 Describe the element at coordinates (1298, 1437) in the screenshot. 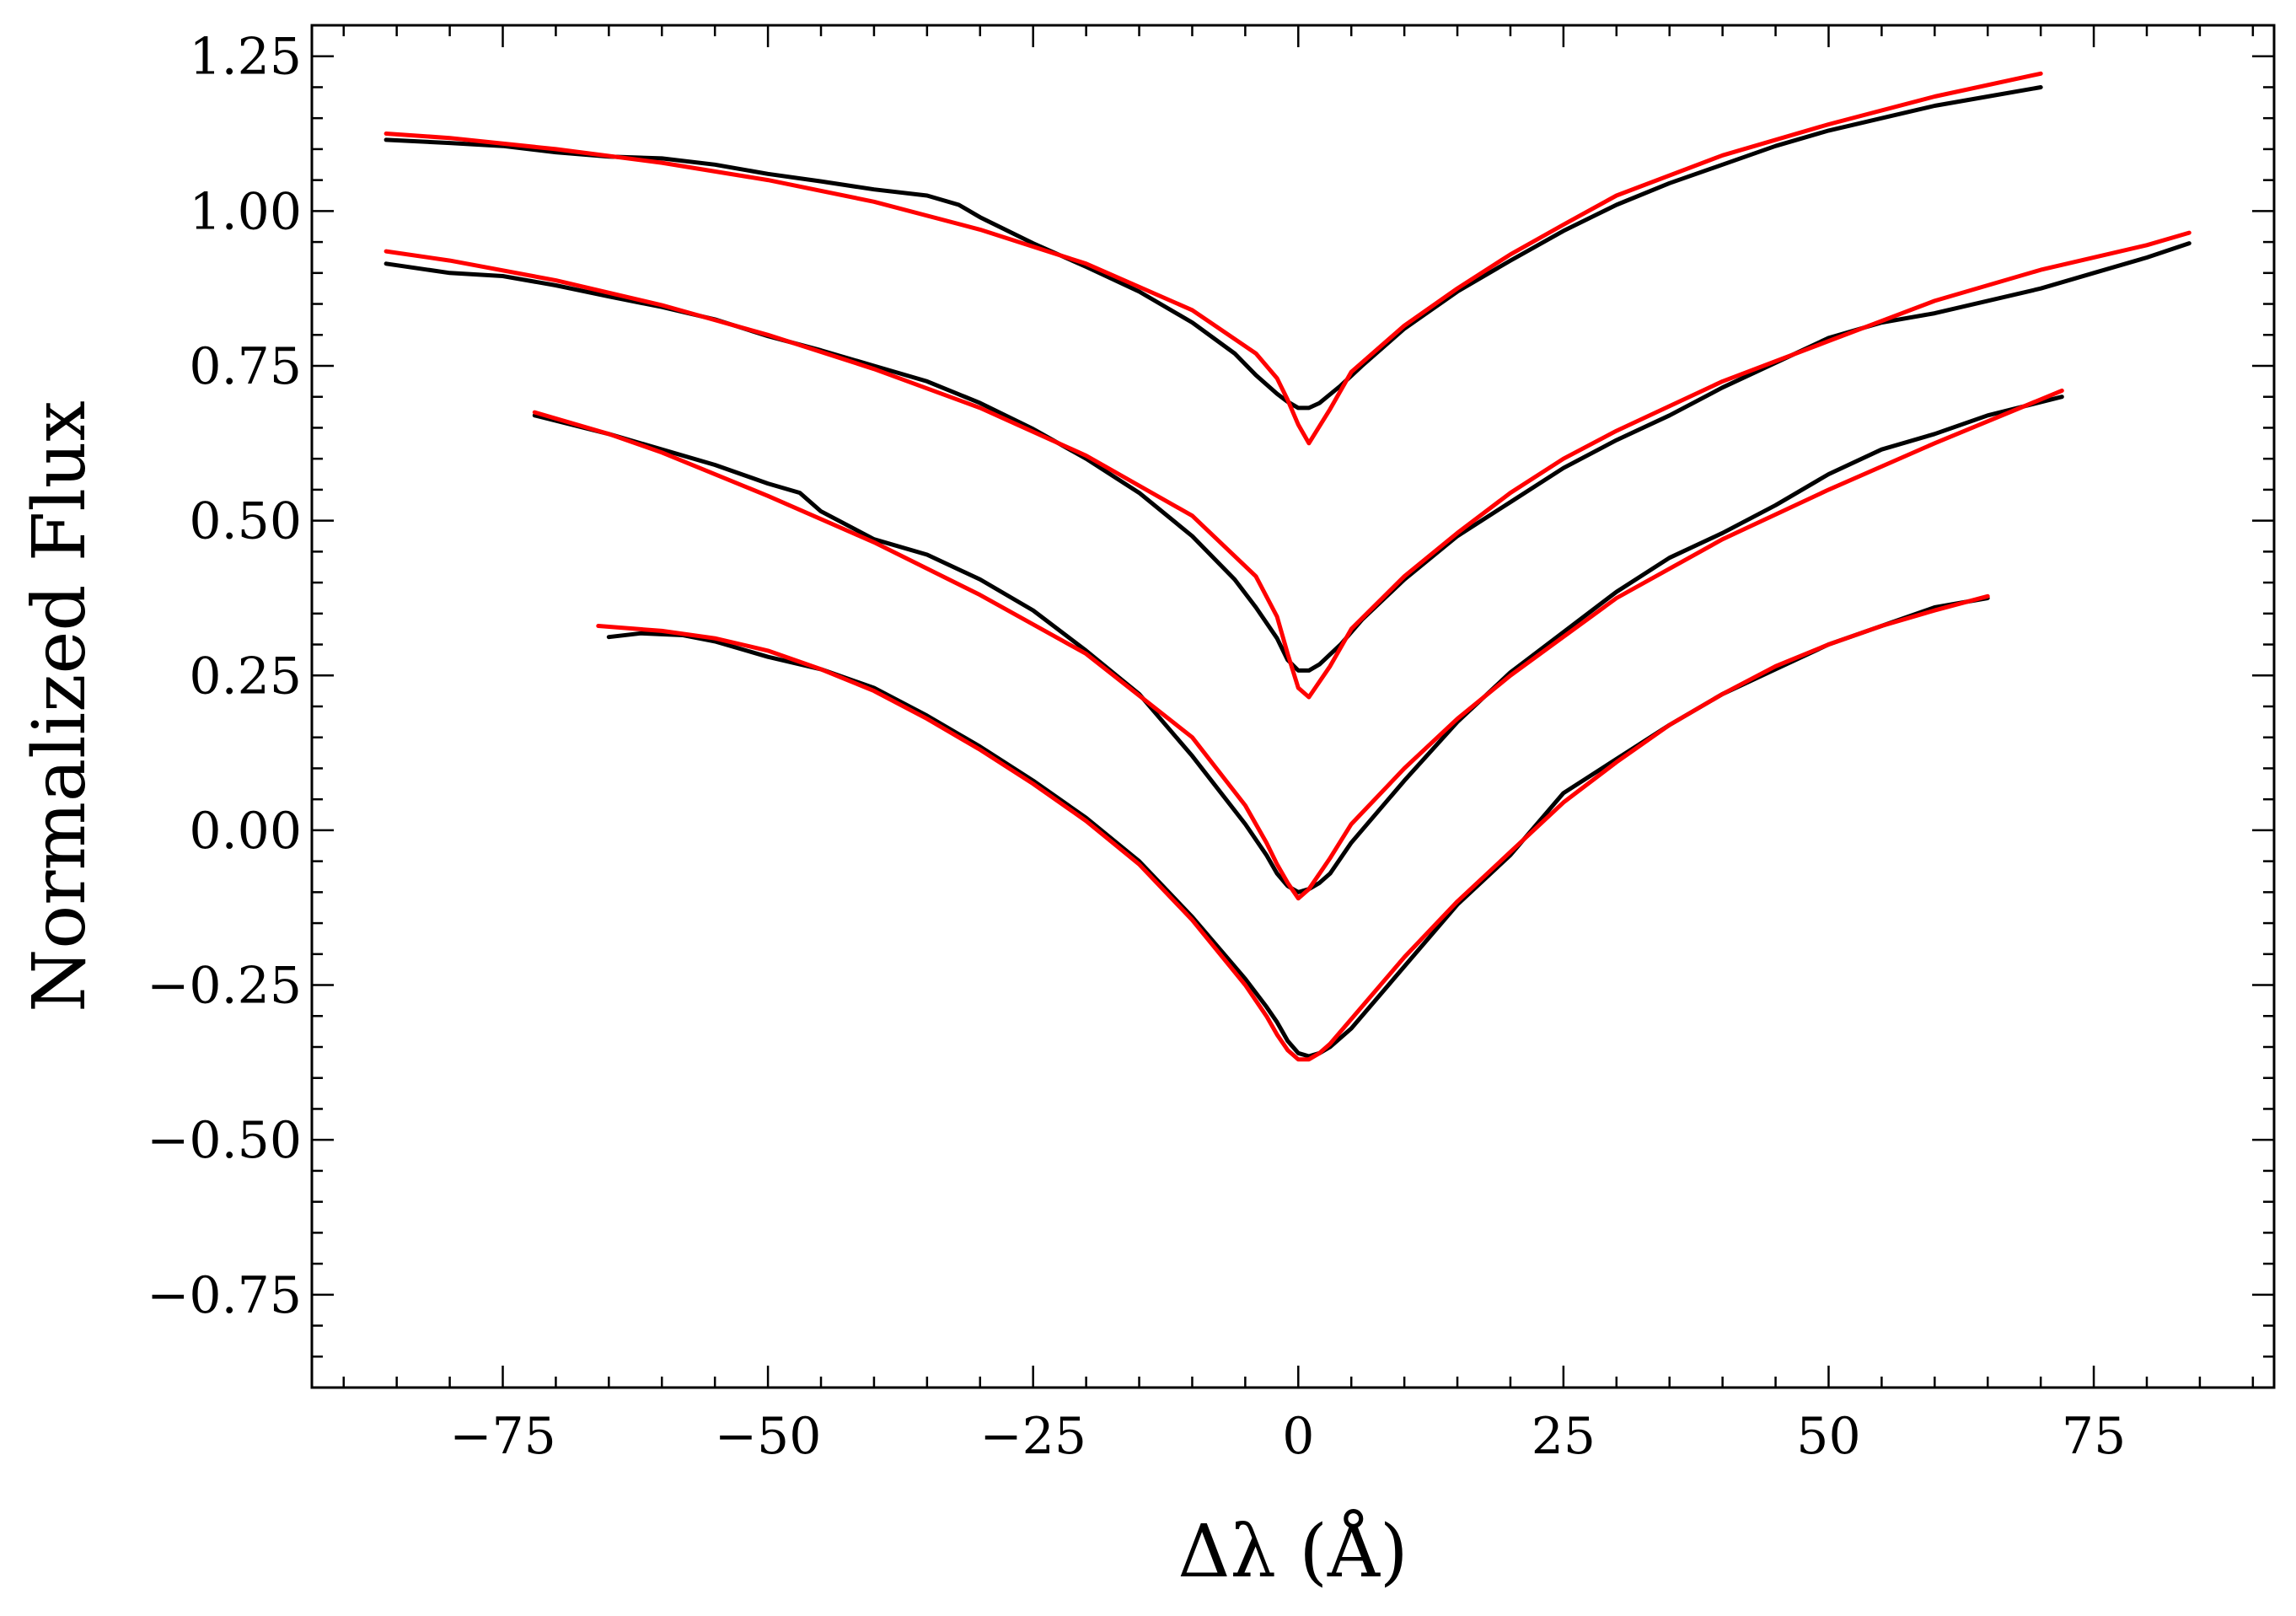

I see `x-tick-label: 0` at that location.